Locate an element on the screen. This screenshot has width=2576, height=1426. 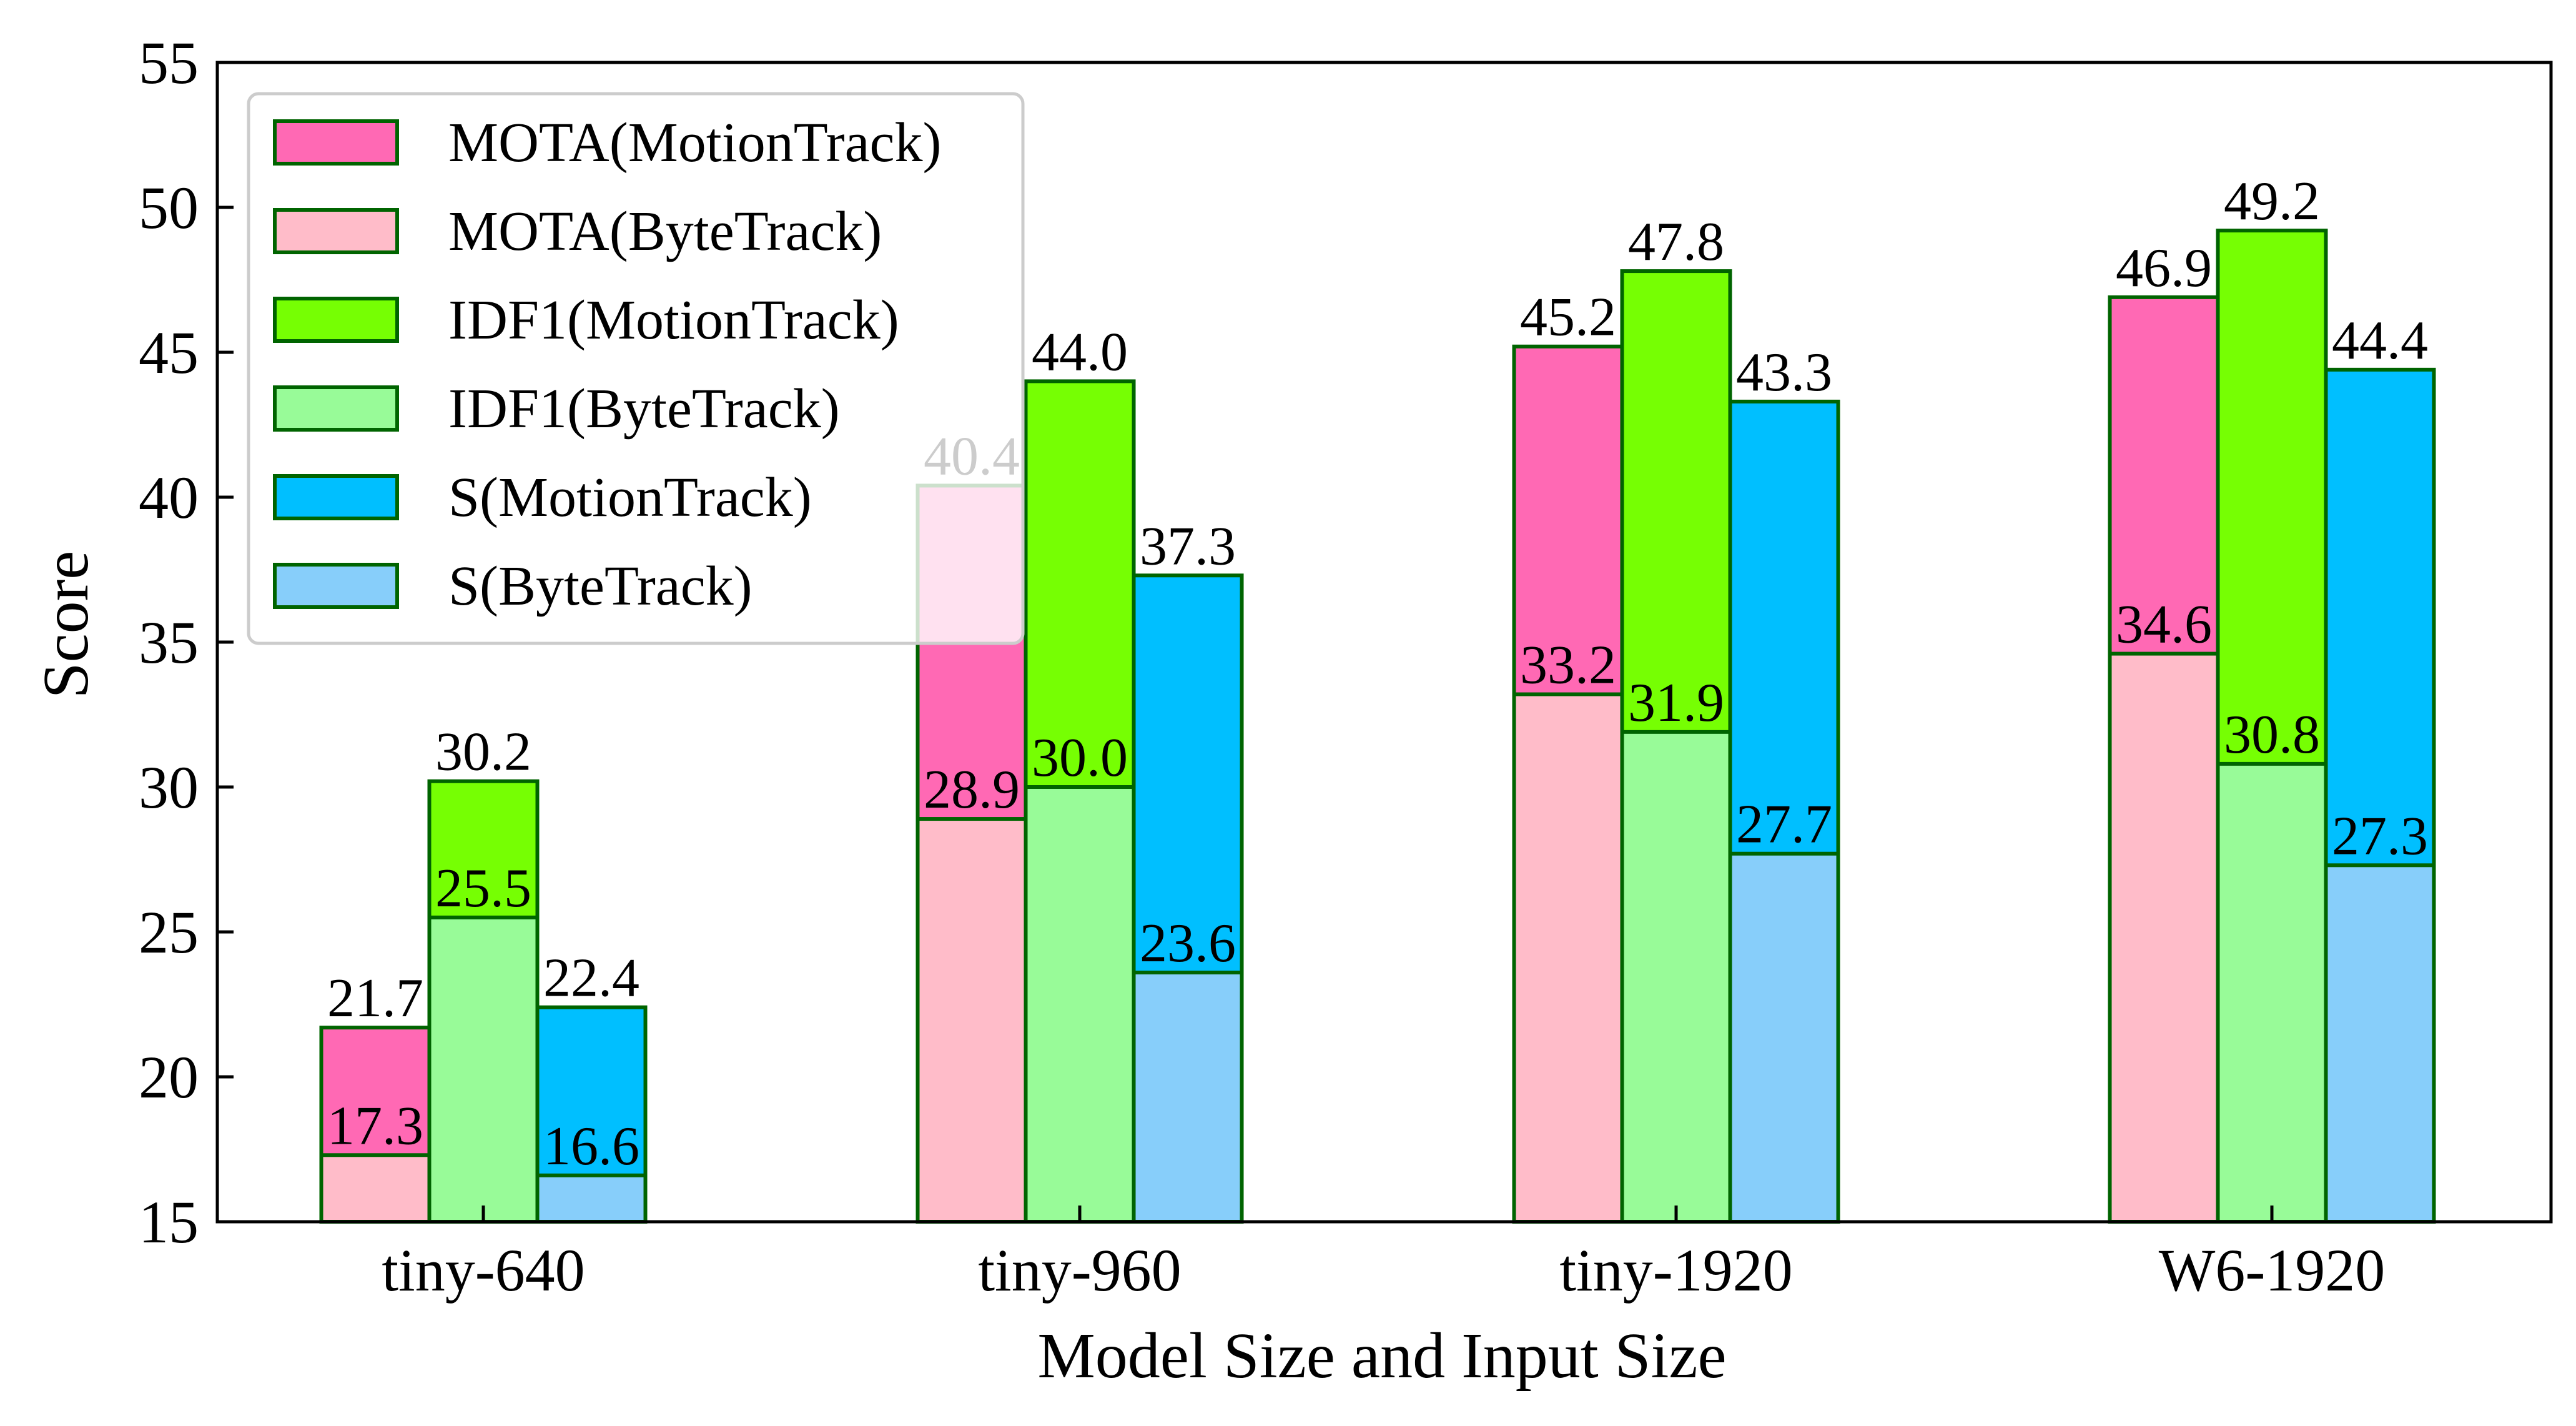
y-tick-label-55: 55 is located at coordinates (169, 62).